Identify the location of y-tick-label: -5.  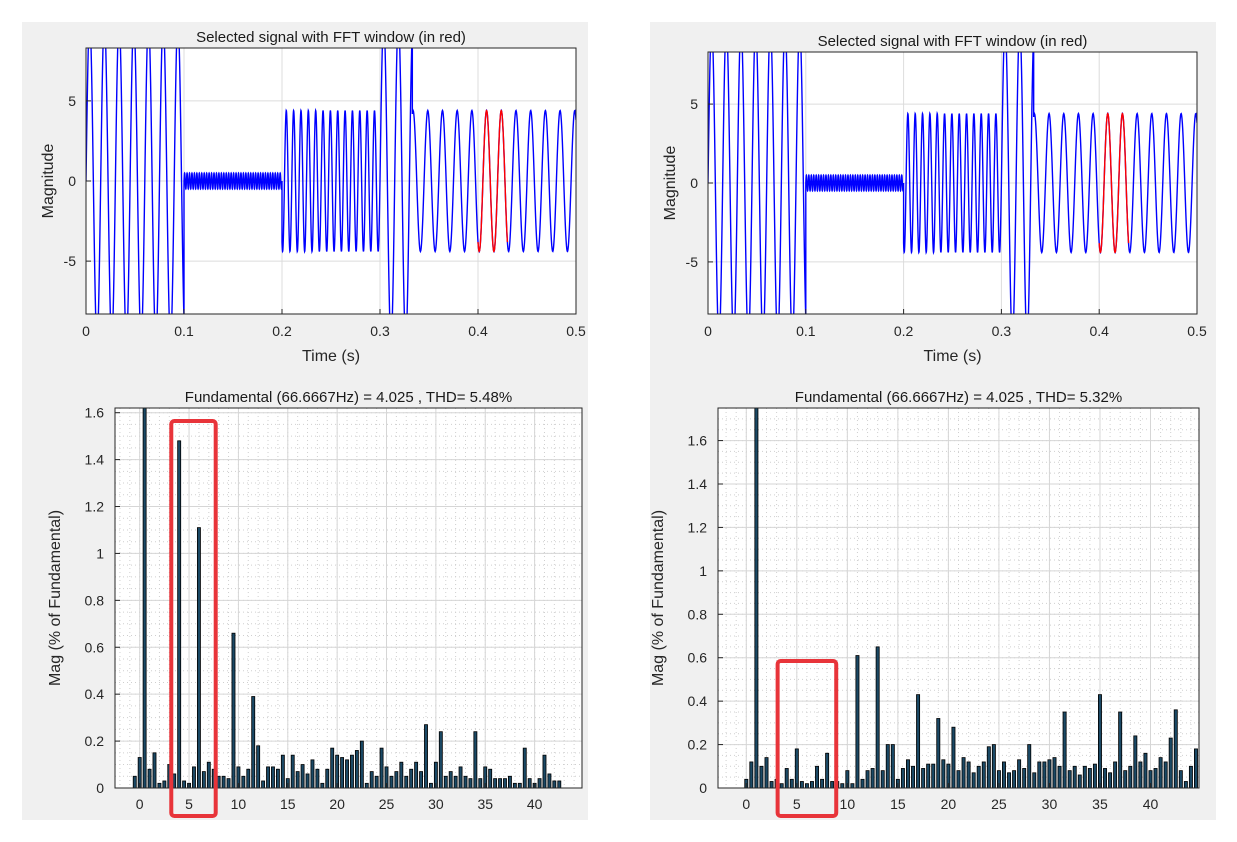
(70, 261).